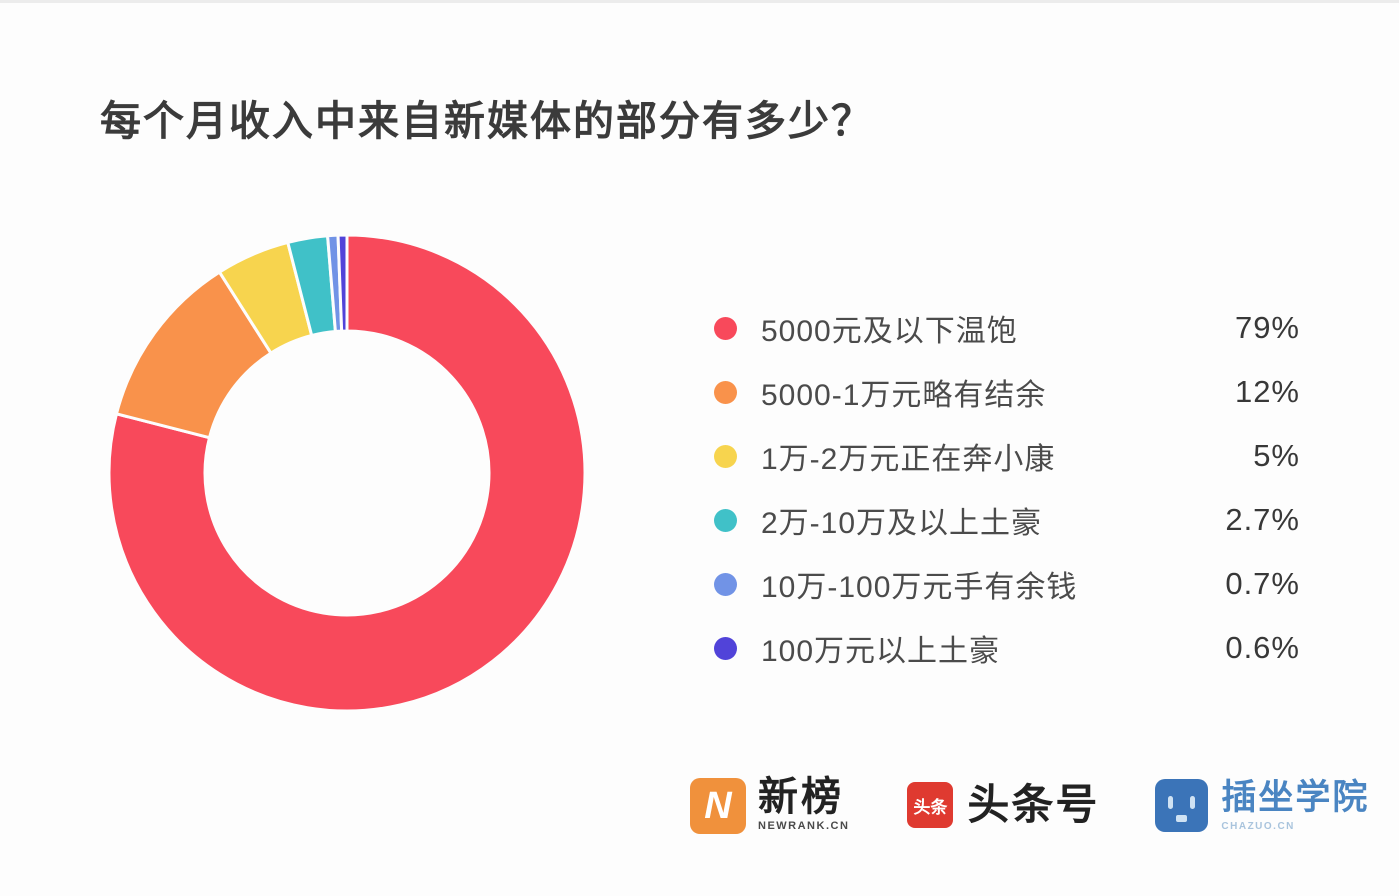  What do you see at coordinates (1258, 826) in the screenshot?
I see `chazuo-site: CHAZUO.CN` at bounding box center [1258, 826].